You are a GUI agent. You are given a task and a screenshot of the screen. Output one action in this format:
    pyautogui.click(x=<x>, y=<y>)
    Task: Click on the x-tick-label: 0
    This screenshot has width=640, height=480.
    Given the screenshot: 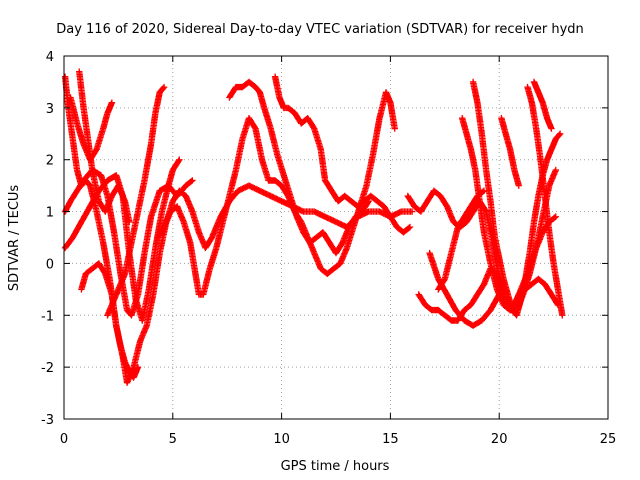 What is the action you would take?
    pyautogui.click(x=64, y=439)
    